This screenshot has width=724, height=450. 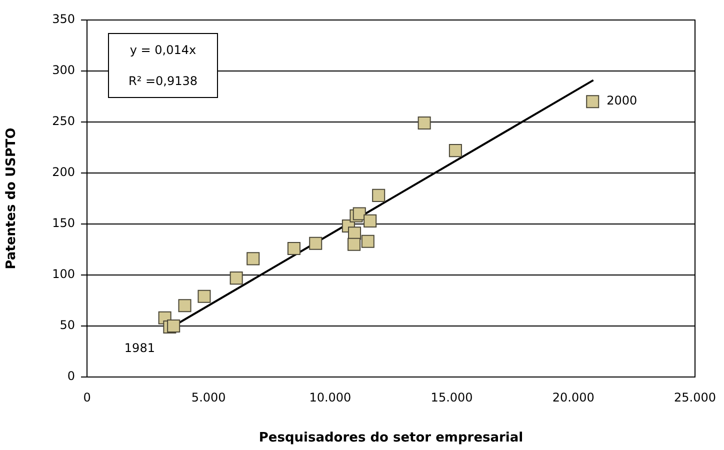 I want to click on y-axis-title: Patentes do USPTO, so click(x=12, y=199).